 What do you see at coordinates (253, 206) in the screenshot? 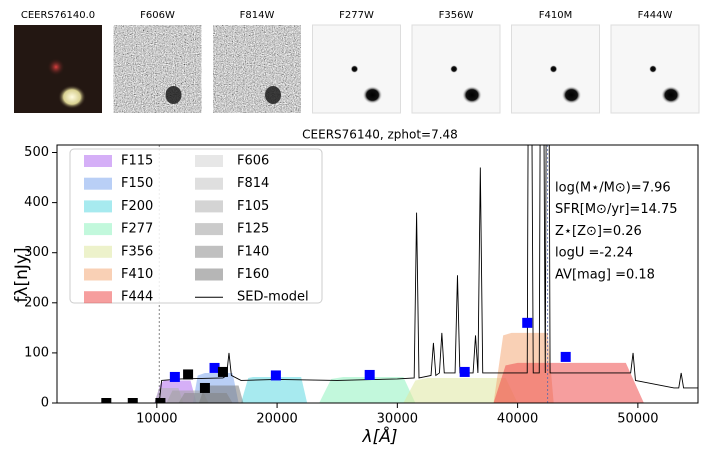
I see `legend-label: F105` at bounding box center [253, 206].